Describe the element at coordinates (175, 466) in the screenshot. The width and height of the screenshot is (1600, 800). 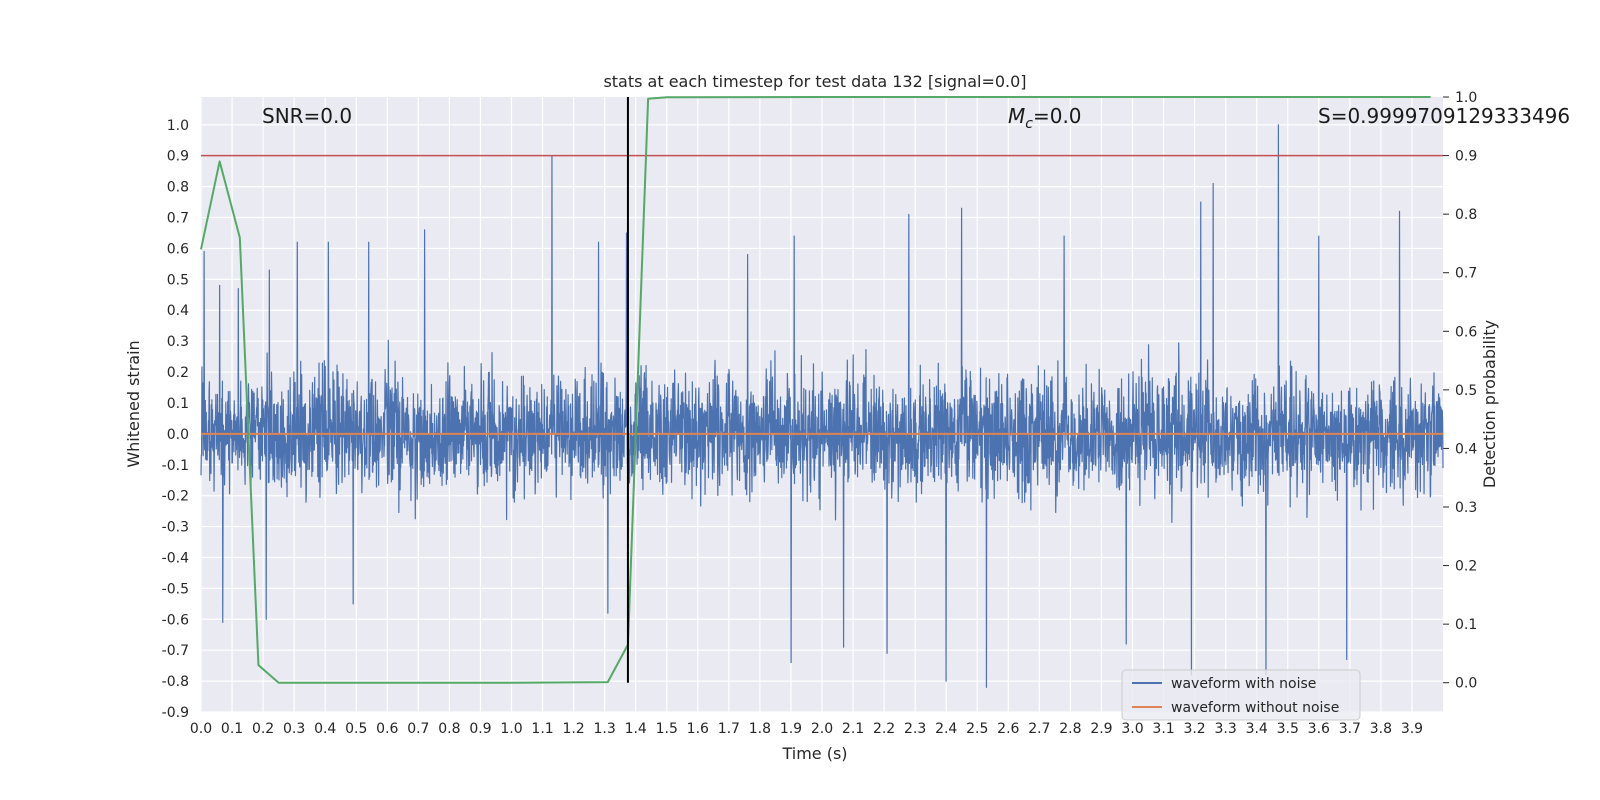
I see `left-y-tick-label: -0.1` at that location.